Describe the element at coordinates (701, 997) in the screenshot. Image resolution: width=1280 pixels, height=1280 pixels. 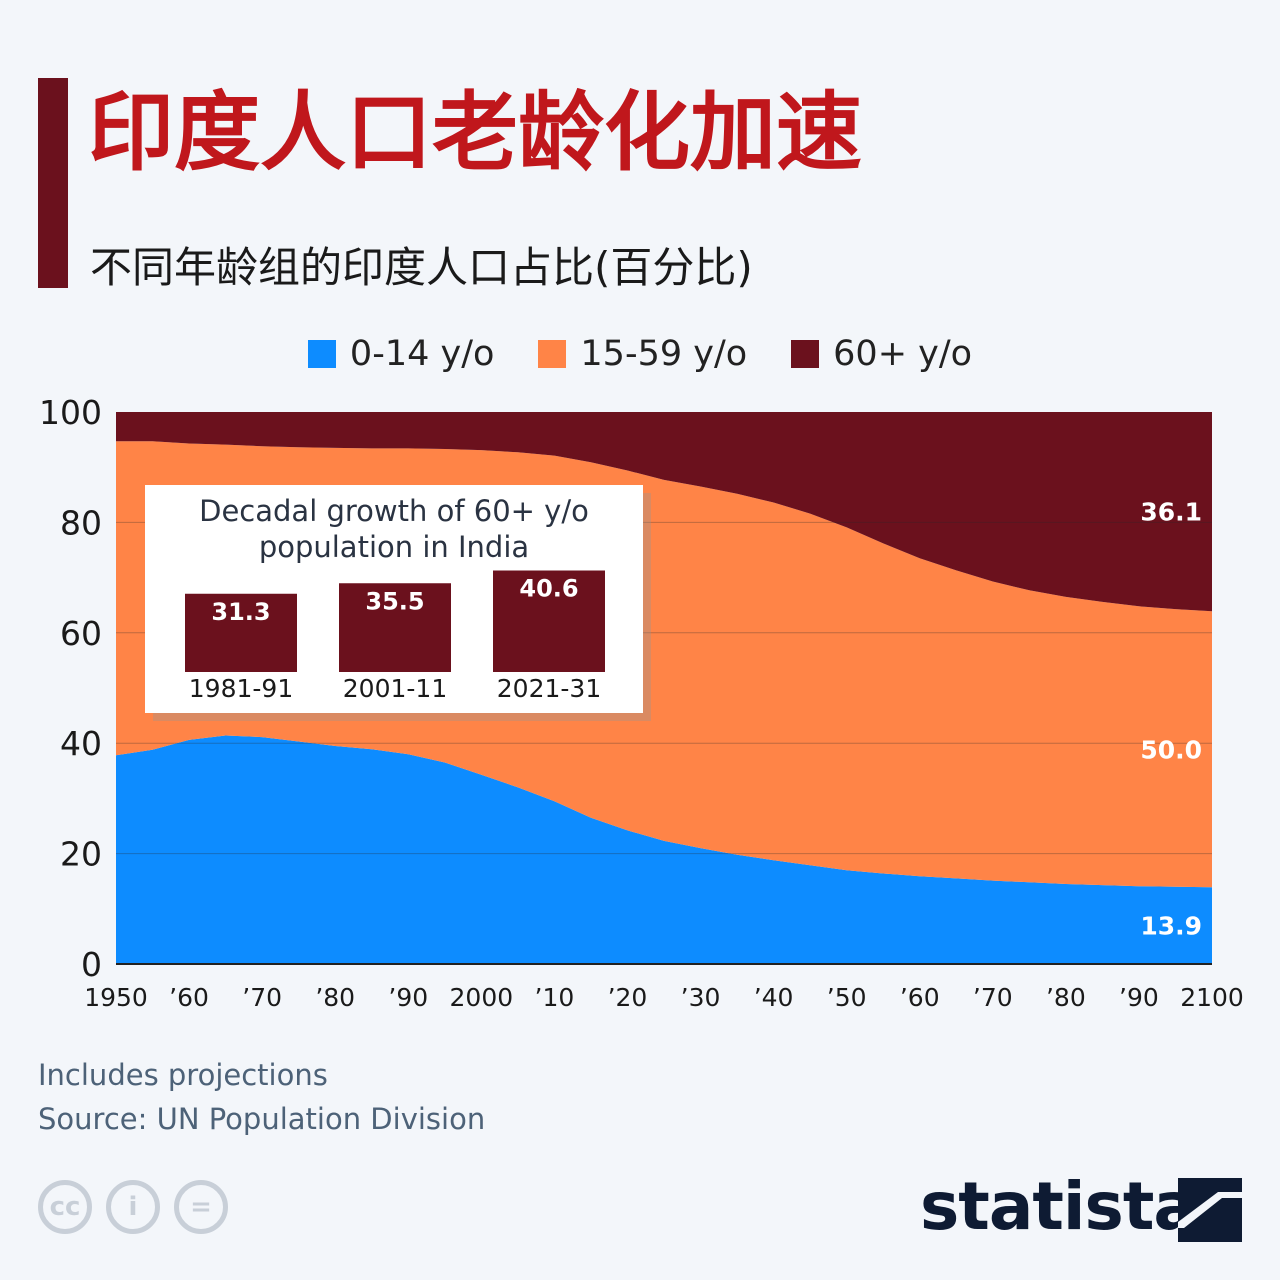
I see `x-tick-label: ’30` at that location.